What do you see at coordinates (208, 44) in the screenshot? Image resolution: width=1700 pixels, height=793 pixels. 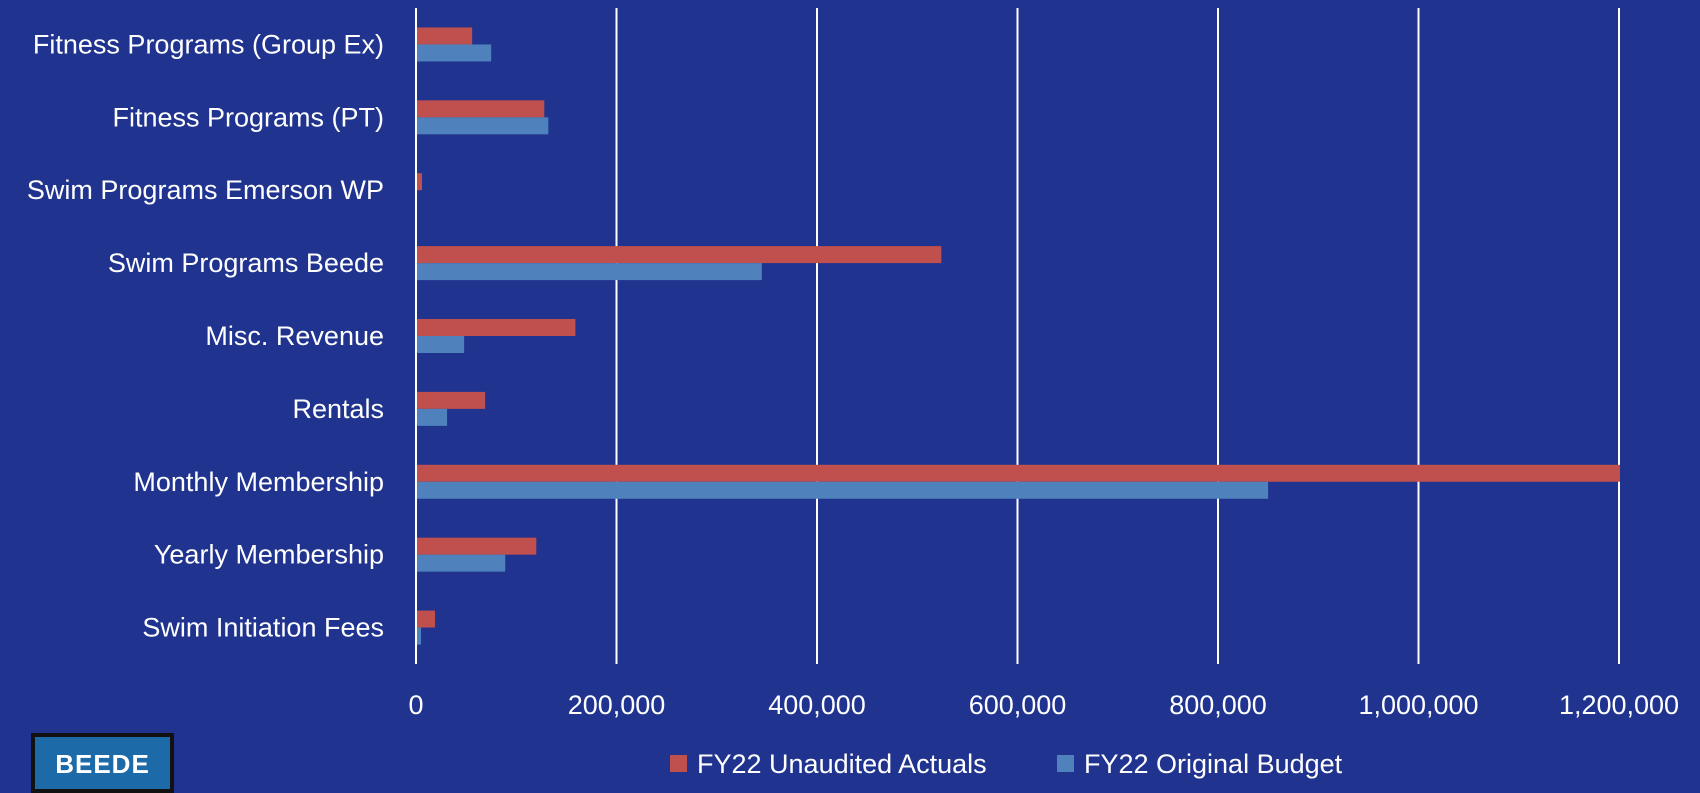 I see `category-label: Fitness Programs (Group Ex)` at bounding box center [208, 44].